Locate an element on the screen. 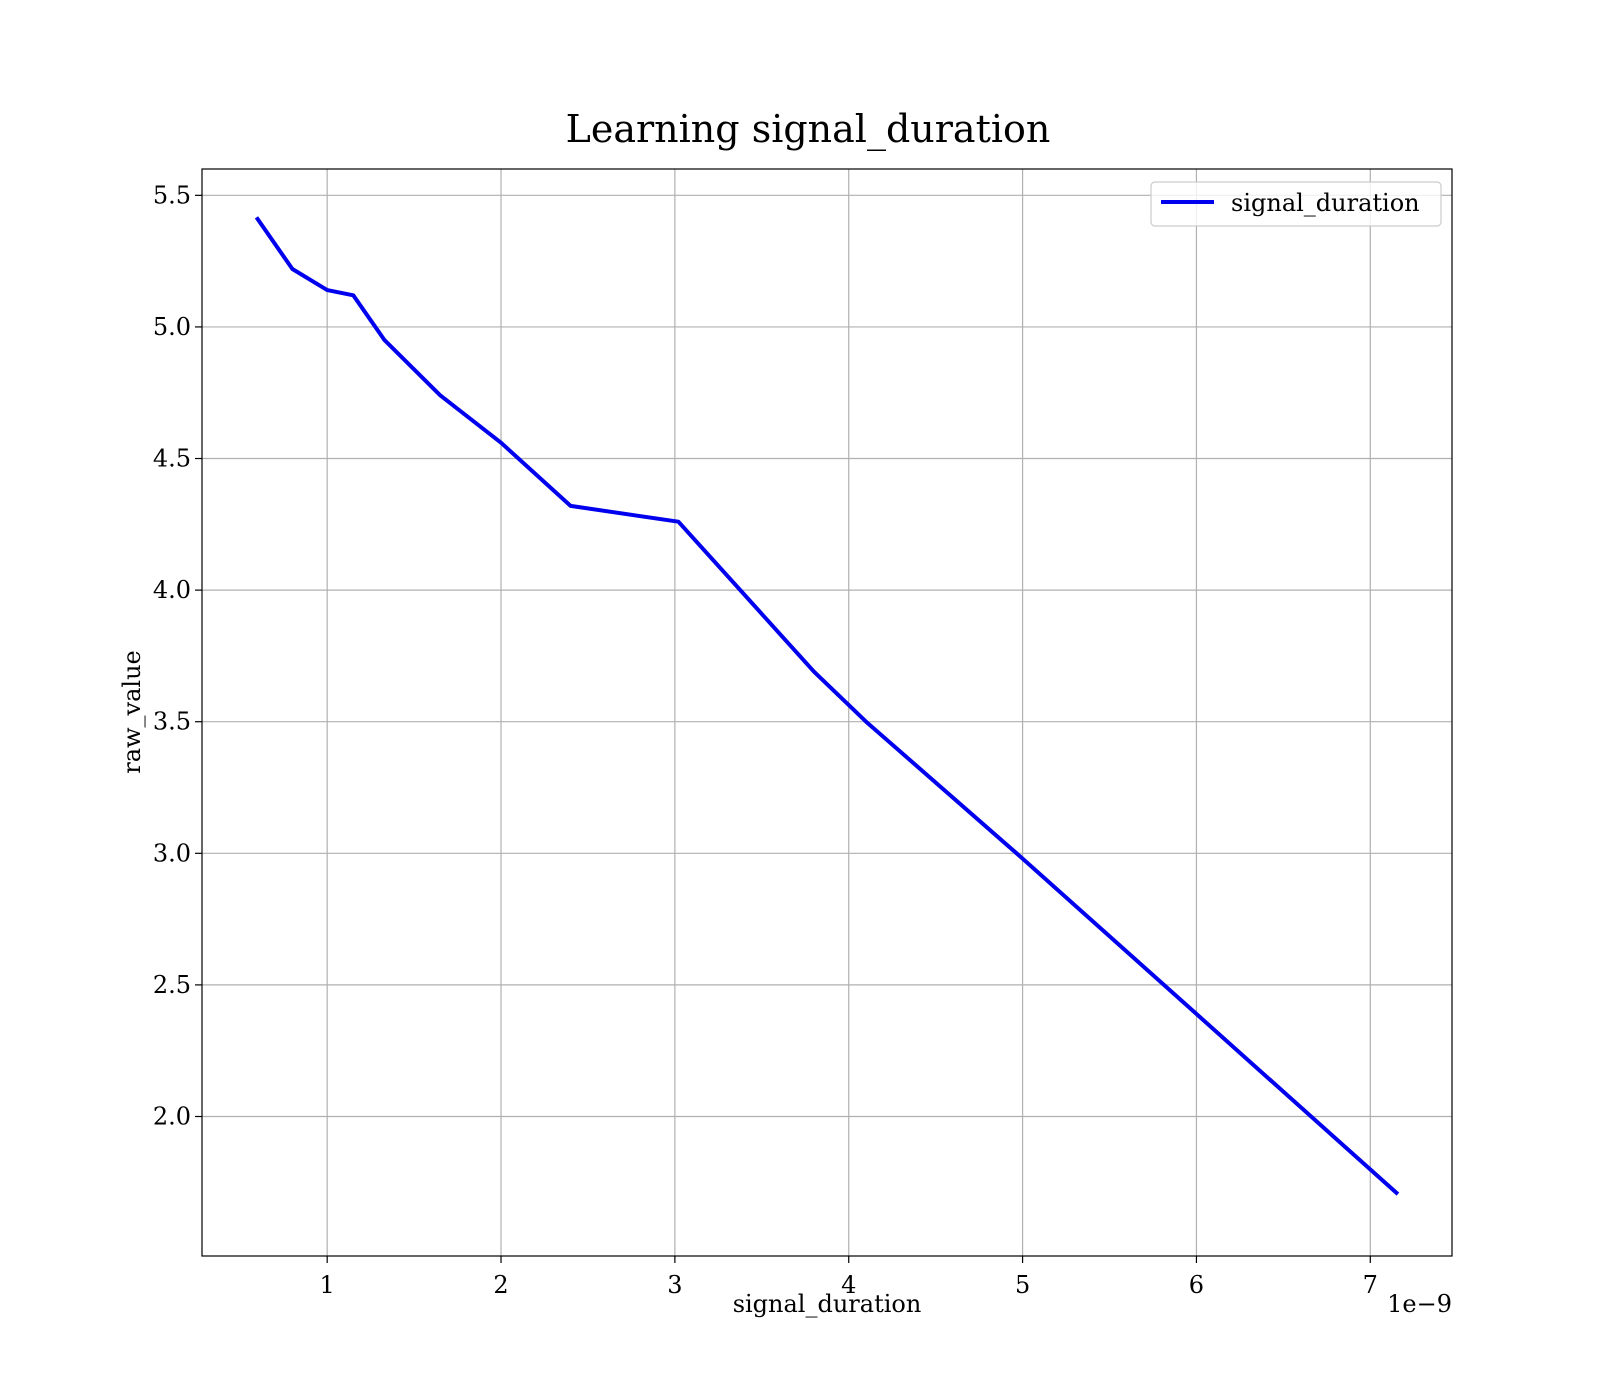 The image size is (1600, 1400). x-tick-label: 6 is located at coordinates (1196, 1285).